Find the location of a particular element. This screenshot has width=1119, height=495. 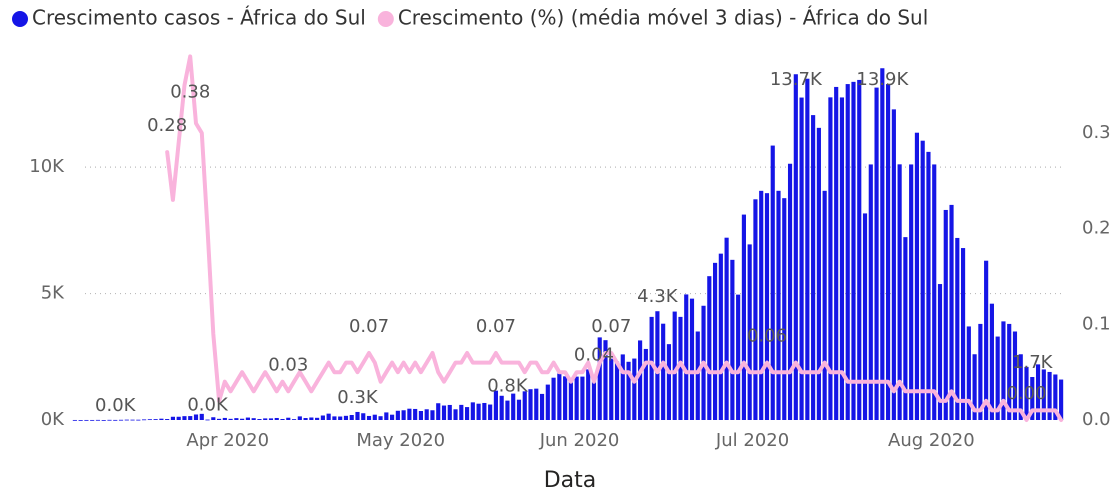

legend-label: Crescimento casos - África do Sul is located at coordinates (199, 18).